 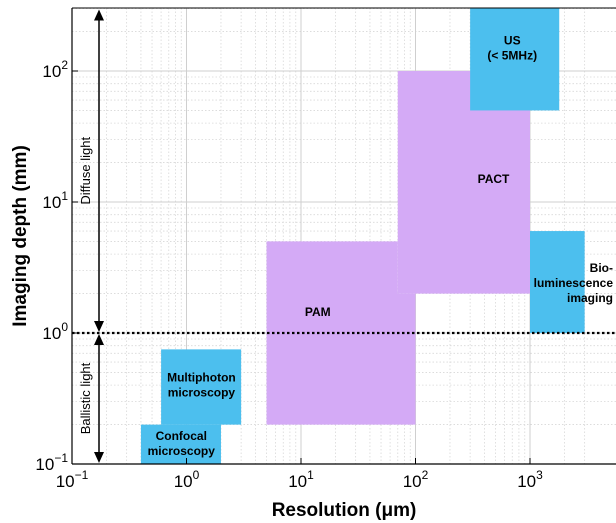 I want to click on ultrasound-label-line: (< 5MHz), so click(x=512, y=55).